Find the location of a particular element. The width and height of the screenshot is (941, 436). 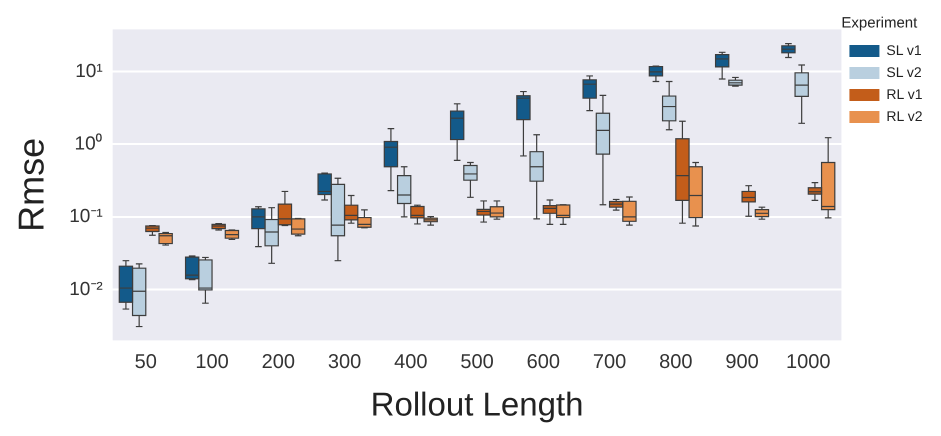

y-tick-label: 10⁻² is located at coordinates (86, 289).